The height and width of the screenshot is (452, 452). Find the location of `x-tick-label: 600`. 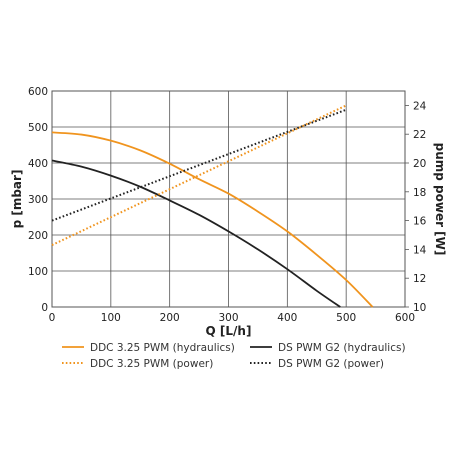

x-tick-label: 600 is located at coordinates (405, 318).